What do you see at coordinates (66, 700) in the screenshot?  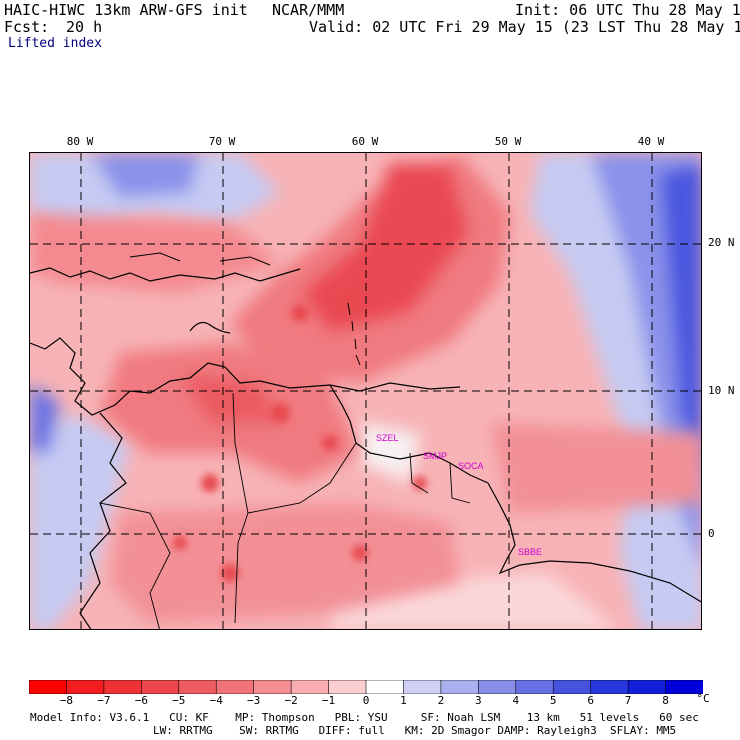 I see `colorbar-tick-label: −8` at bounding box center [66, 700].